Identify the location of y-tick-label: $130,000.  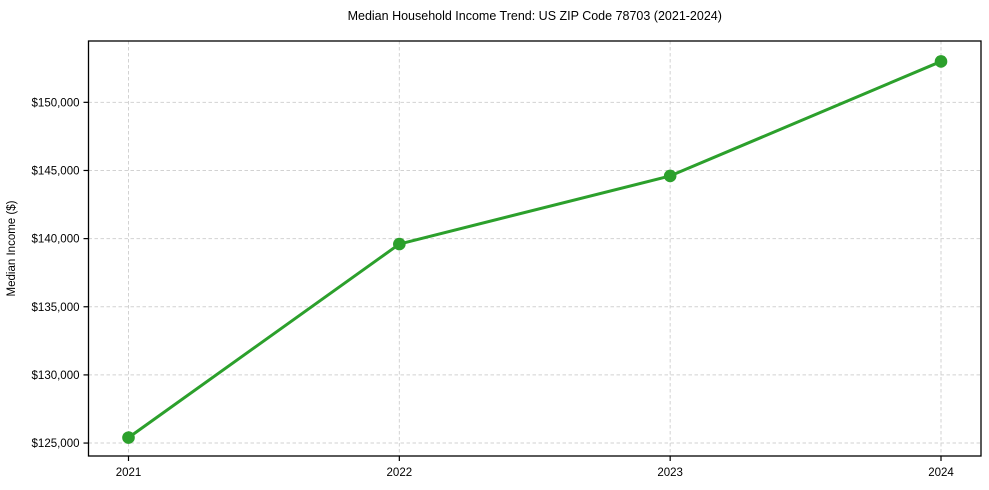
(56, 376).